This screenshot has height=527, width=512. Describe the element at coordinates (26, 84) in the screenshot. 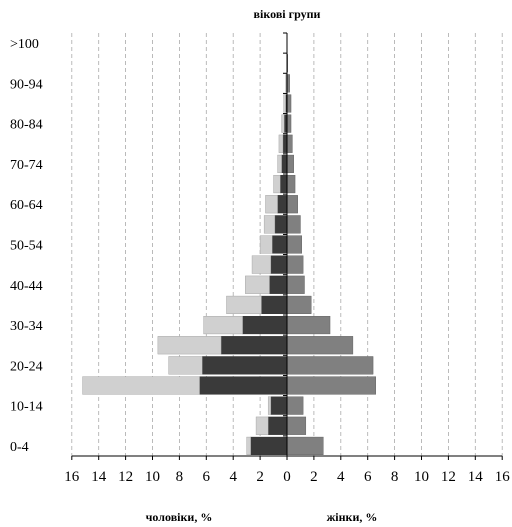

I see `category-label: 90-94` at that location.